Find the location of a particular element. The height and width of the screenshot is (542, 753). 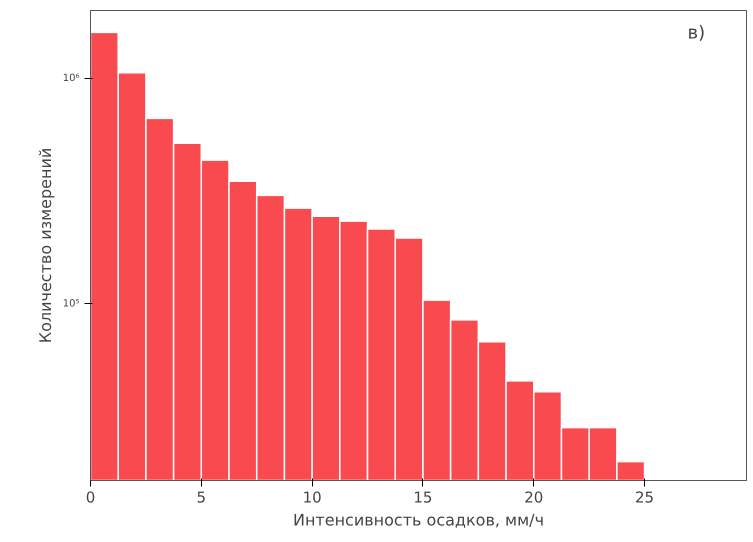

y-tick-label: 10⁶ is located at coordinates (71, 78).